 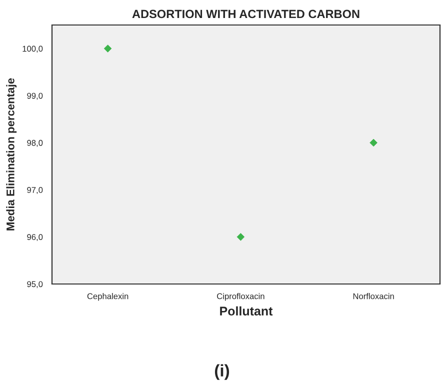 What do you see at coordinates (35, 284) in the screenshot?
I see `y-tick-label: 95,0` at bounding box center [35, 284].